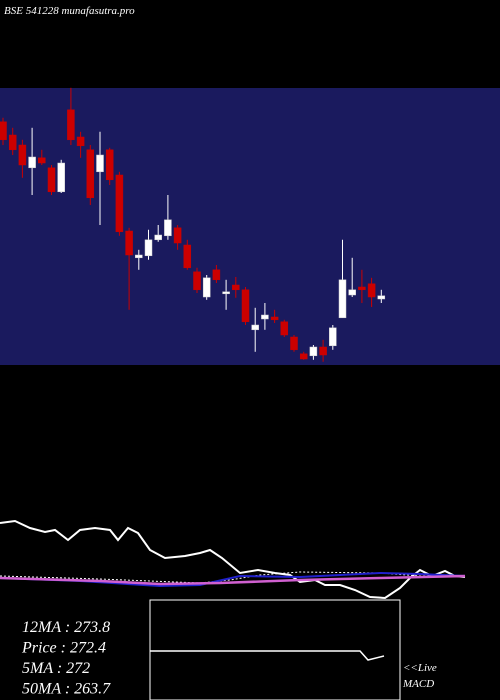  Describe the element at coordinates (66, 627) in the screenshot. I see `stat-label: 12MA : 273.8` at that location.